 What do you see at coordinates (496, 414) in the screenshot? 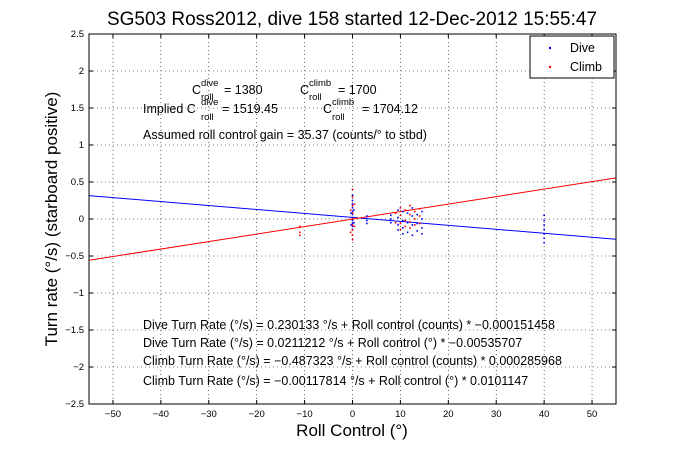
I see `x-tick-label: 30` at bounding box center [496, 414].